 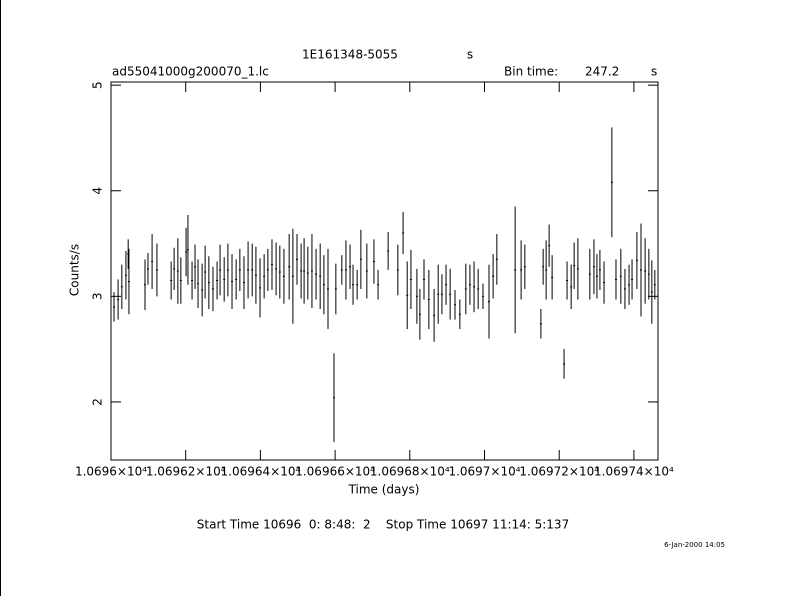 What do you see at coordinates (190, 72) in the screenshot?
I see `file-name: ad55041000g200070_1.lc` at bounding box center [190, 72].